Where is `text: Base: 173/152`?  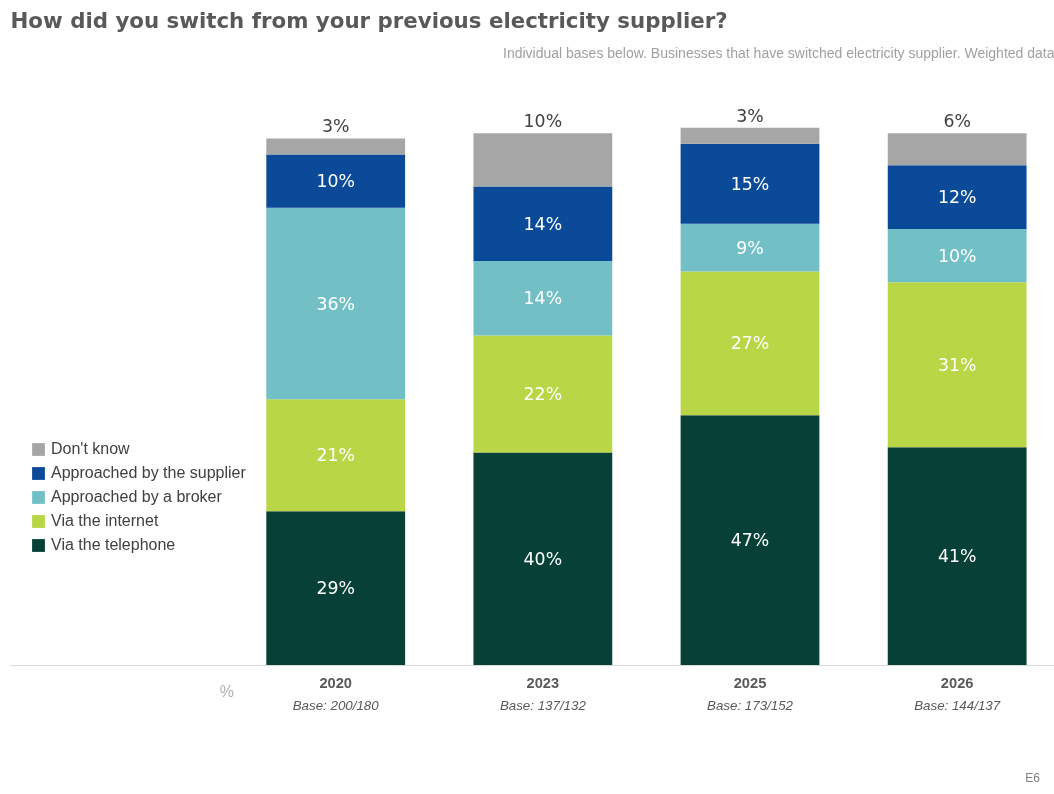 text: Base: 173/152 is located at coordinates (750, 705).